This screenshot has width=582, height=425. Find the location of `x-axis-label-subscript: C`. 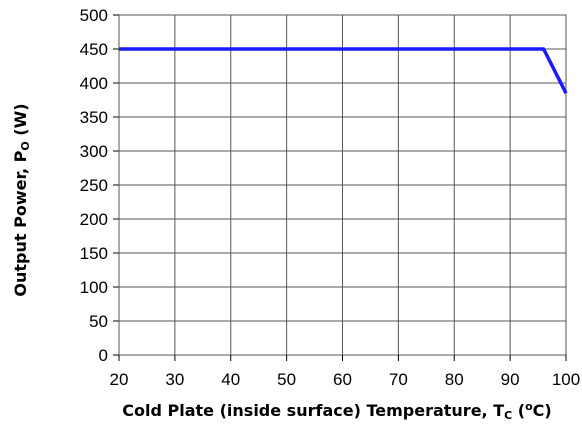

x-axis-label-subscript: C is located at coordinates (508, 415).